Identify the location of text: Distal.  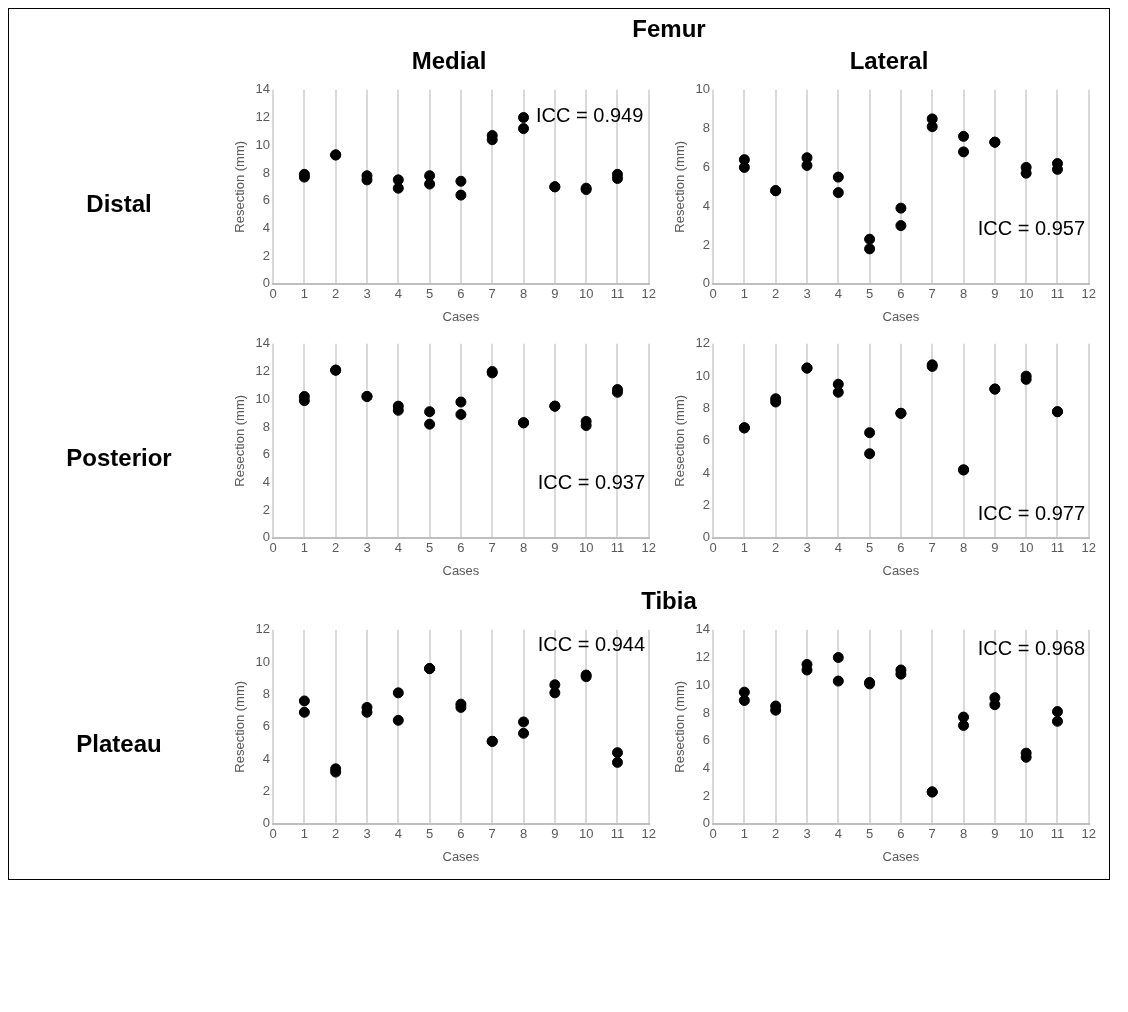
(119, 204).